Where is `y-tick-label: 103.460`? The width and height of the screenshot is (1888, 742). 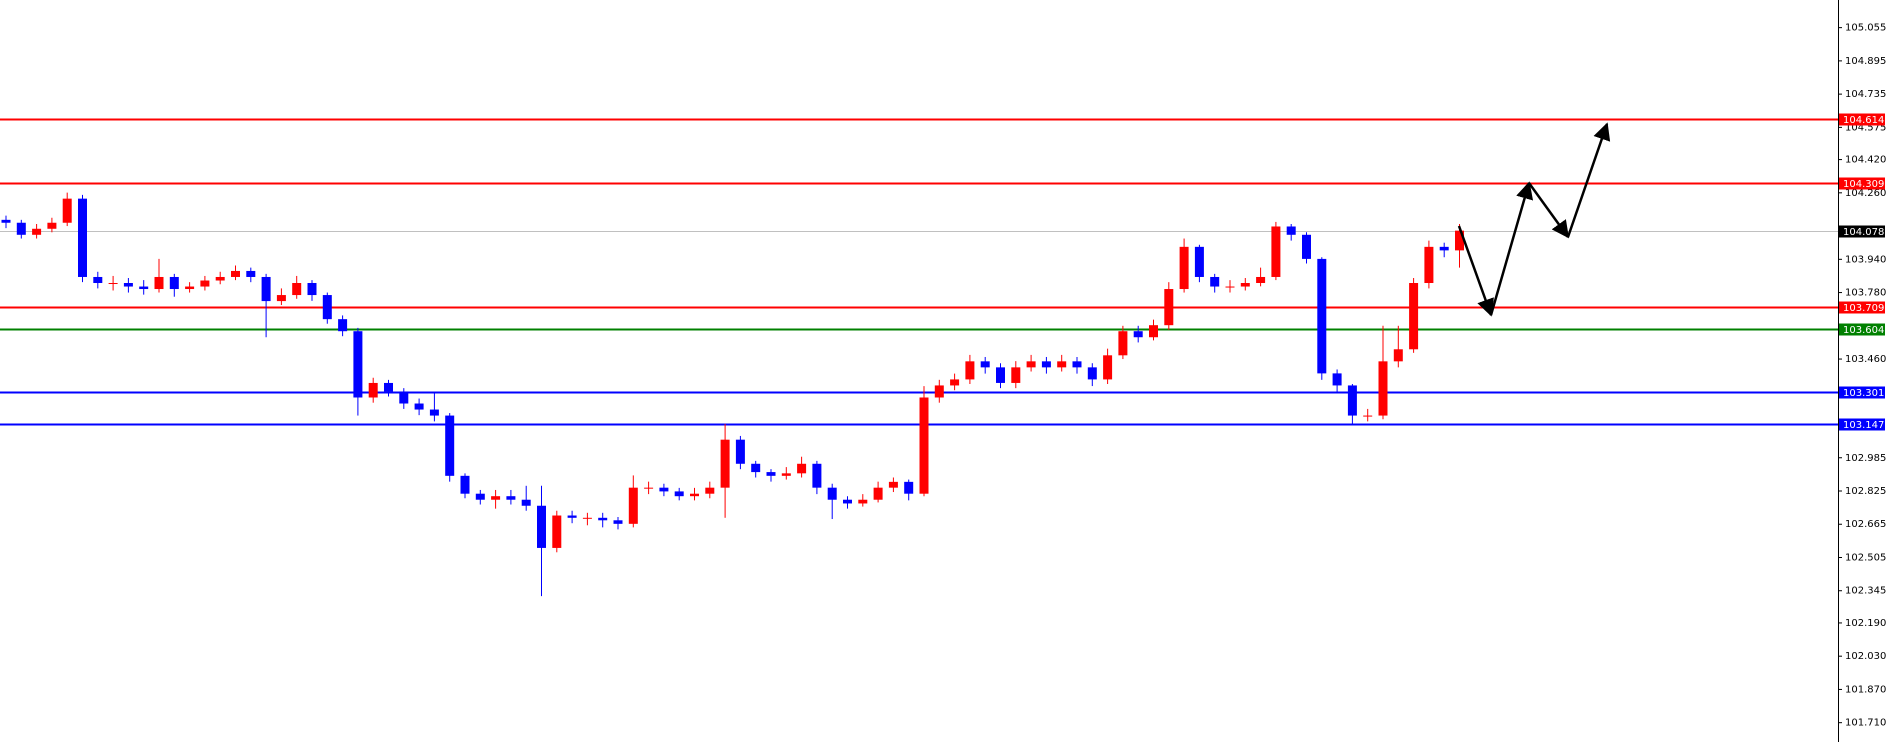
y-tick-label: 103.460 is located at coordinates (1865, 359).